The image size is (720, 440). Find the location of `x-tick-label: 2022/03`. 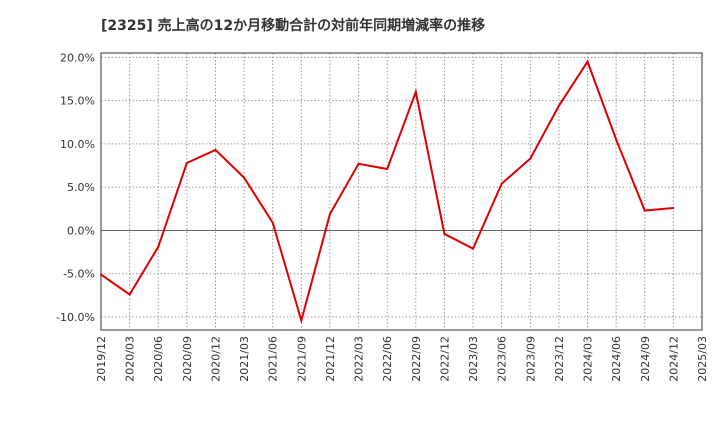

x-tick-label: 2022/03 is located at coordinates (359, 359).